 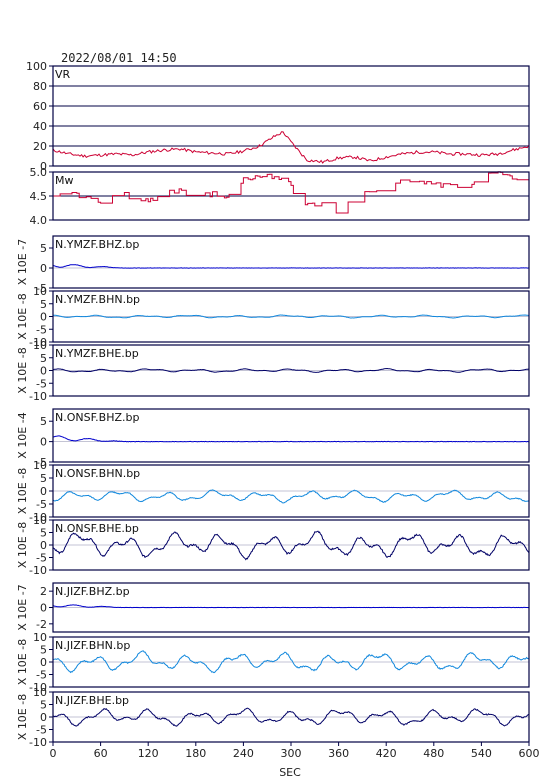 I want to click on y-tick-label: 20, so click(x=40, y=146).